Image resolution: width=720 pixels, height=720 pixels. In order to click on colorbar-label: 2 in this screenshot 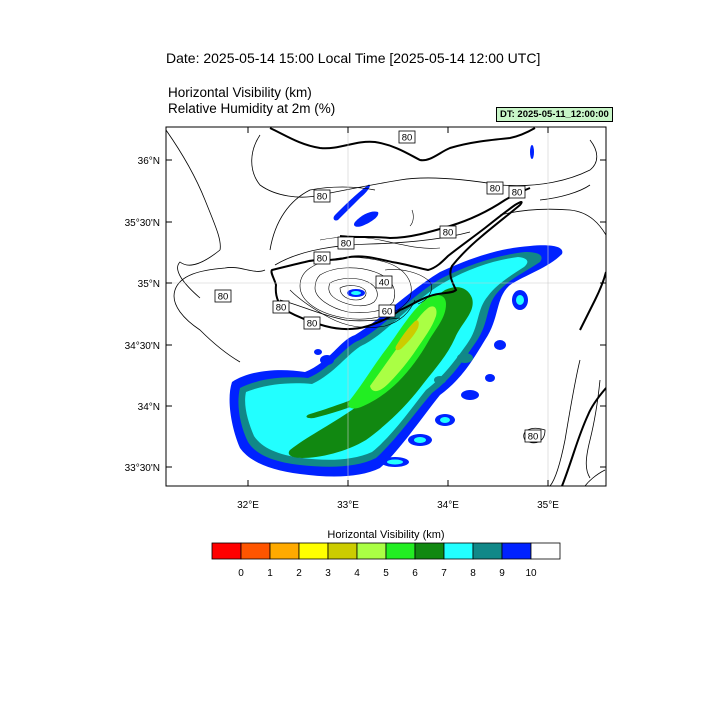, I will do `click(299, 573)`.